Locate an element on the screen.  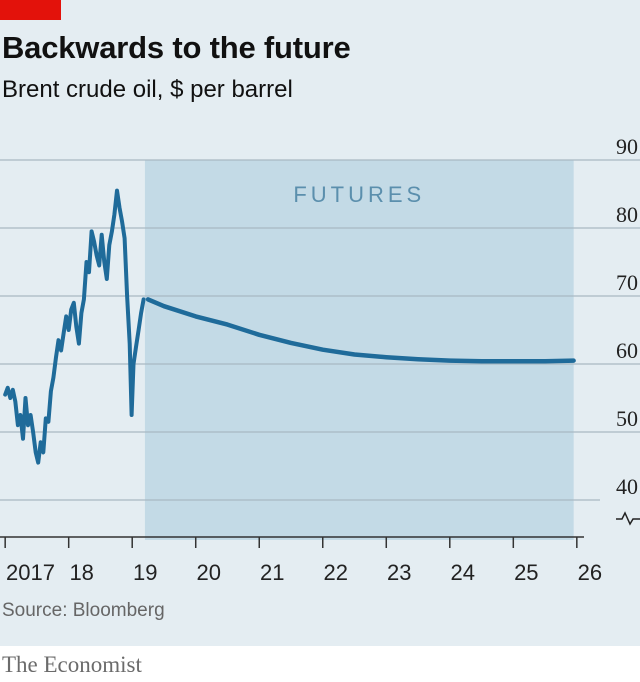
y-tick-label: 50 is located at coordinates (627, 418).